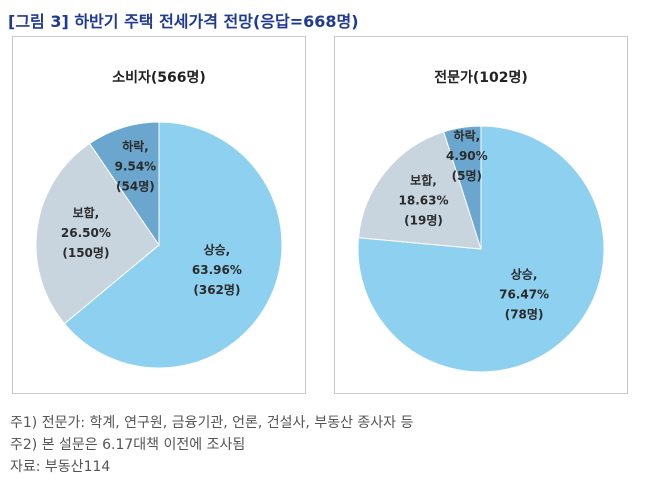  What do you see at coordinates (217, 269) in the screenshot?
I see `slice-label-rise: 상승, 63.96% (362명)` at bounding box center [217, 269].